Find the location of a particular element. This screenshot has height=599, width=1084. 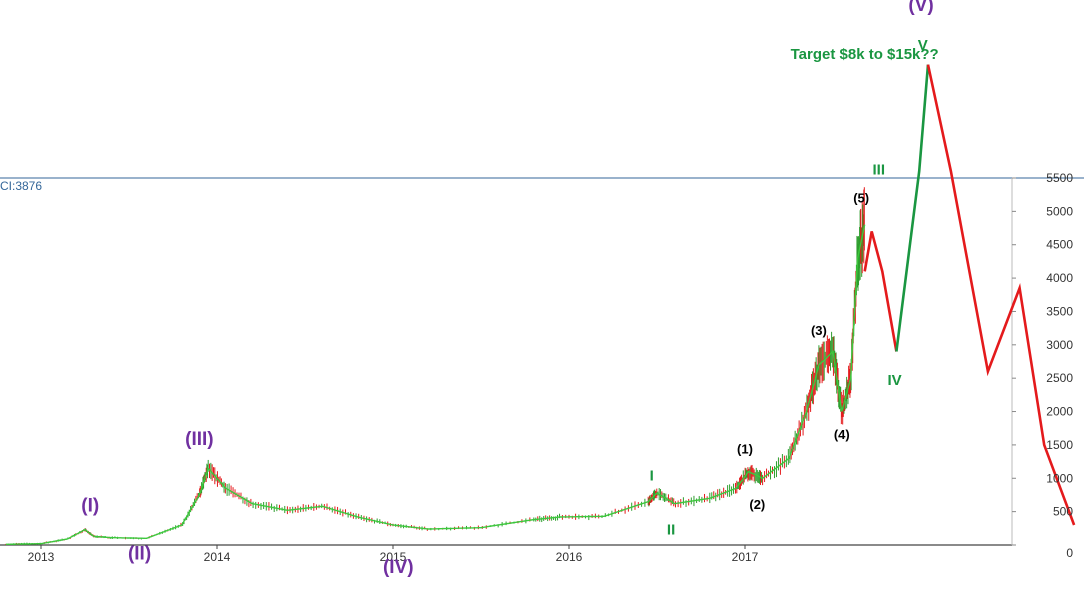

wave-label: (V) is located at coordinates (920, 8).